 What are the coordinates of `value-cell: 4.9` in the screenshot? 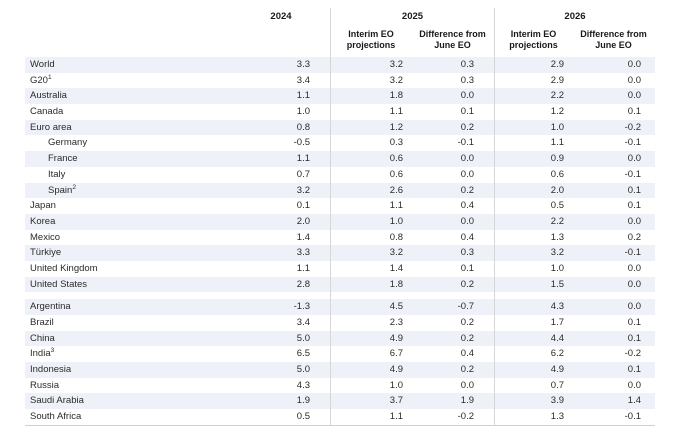 It's located at (533, 370).